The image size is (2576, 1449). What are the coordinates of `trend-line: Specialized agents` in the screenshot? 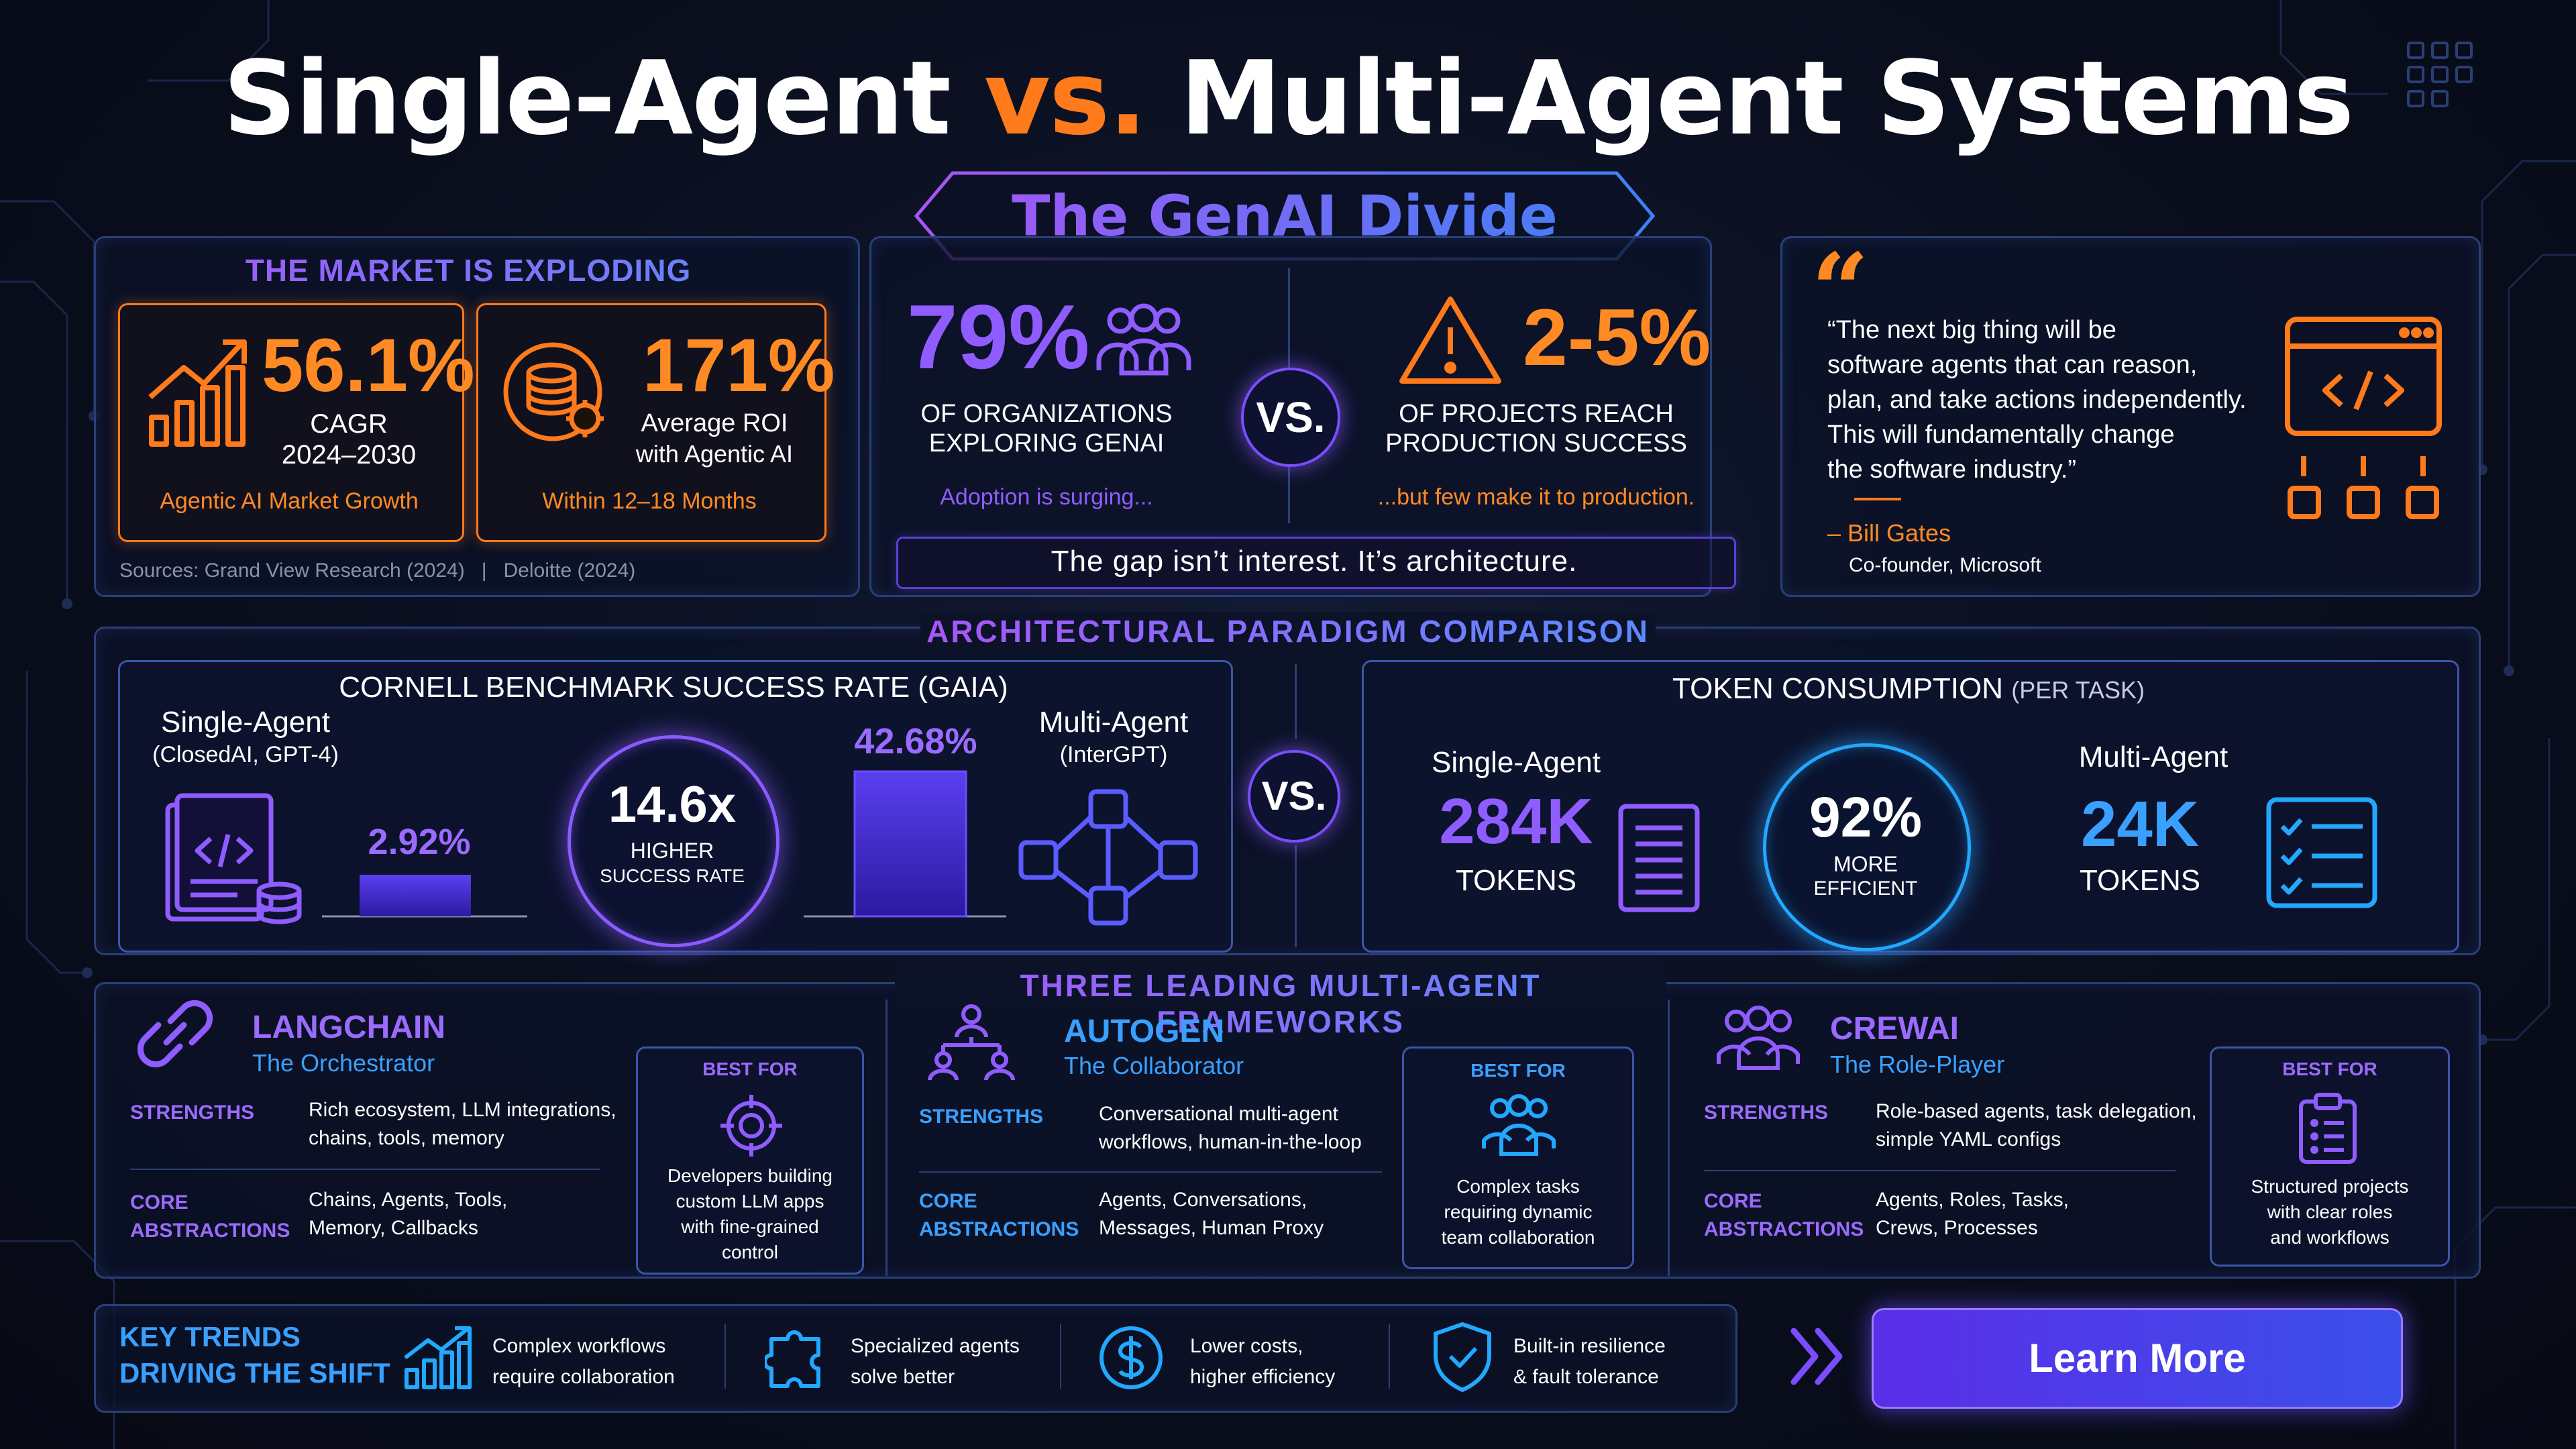 It's located at (935, 1346).